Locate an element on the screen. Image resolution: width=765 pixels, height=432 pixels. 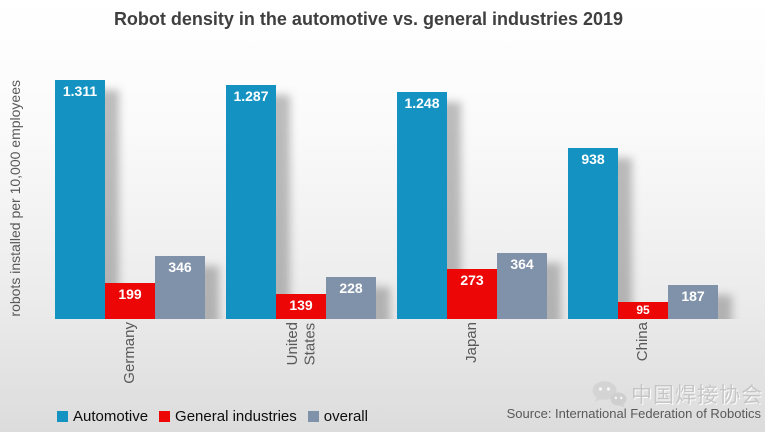
bar-value-label: 1.248 is located at coordinates (422, 103).